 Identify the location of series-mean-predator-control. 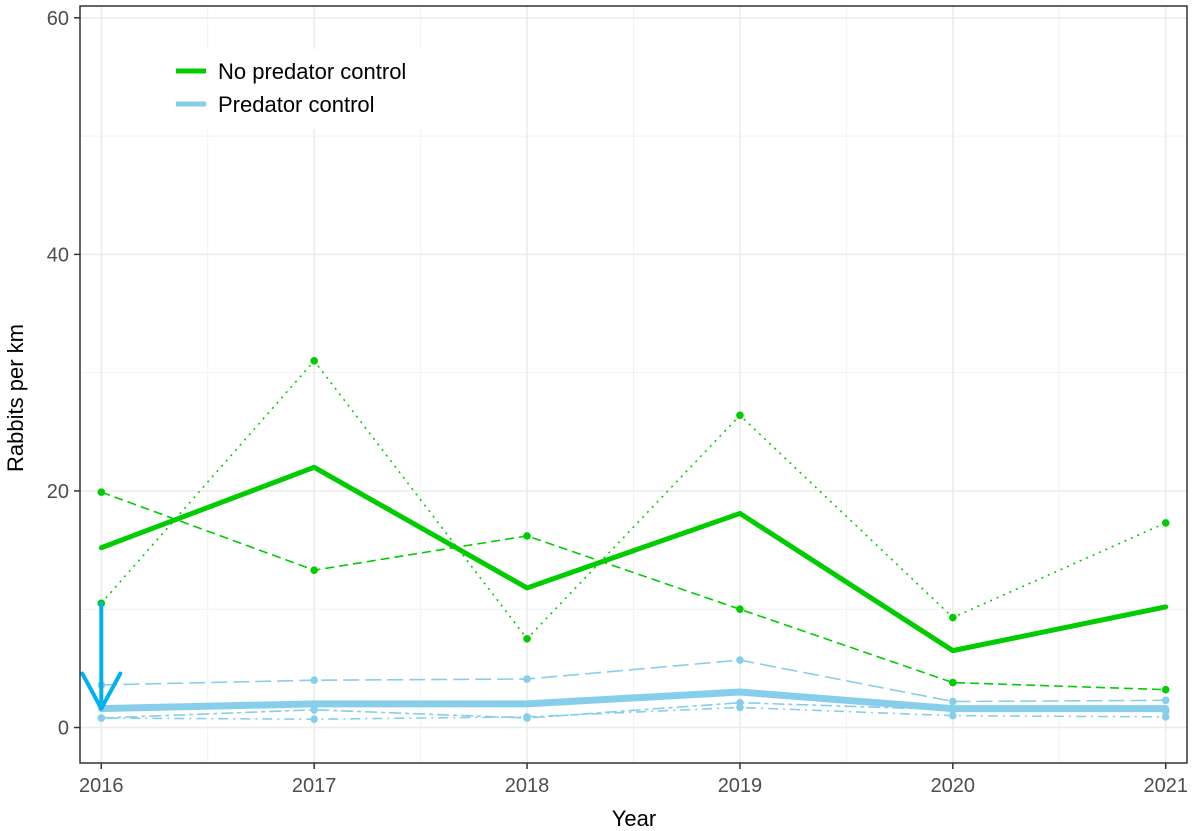
(633, 700).